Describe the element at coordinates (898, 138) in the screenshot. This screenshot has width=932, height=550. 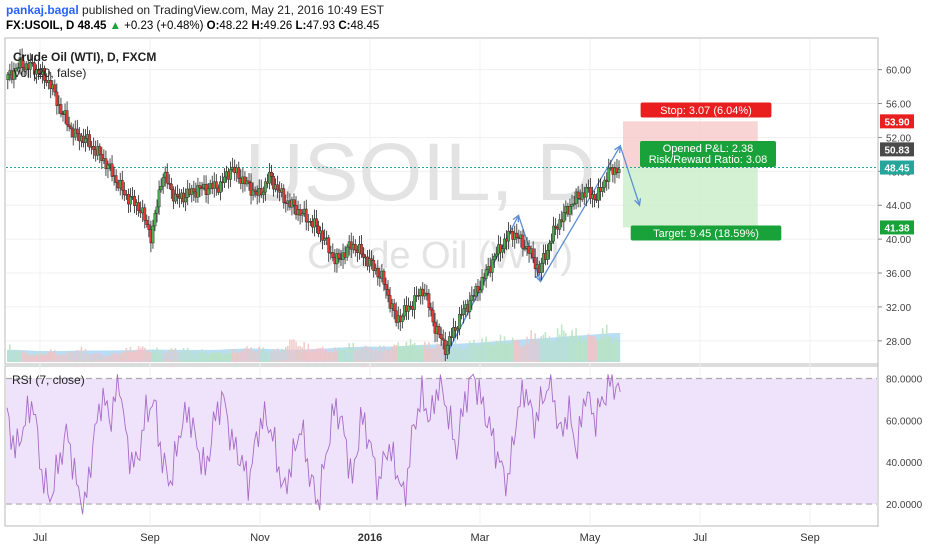
I see `price-tick-label: 52.00` at that location.